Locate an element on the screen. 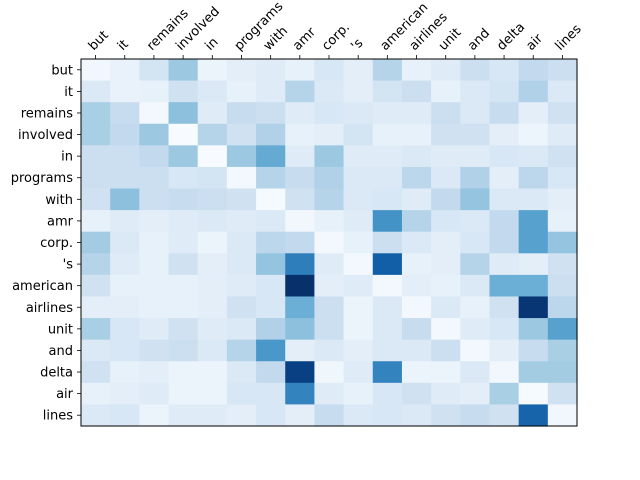 The image size is (640, 480). x-tick-label: and is located at coordinates (479, 40).